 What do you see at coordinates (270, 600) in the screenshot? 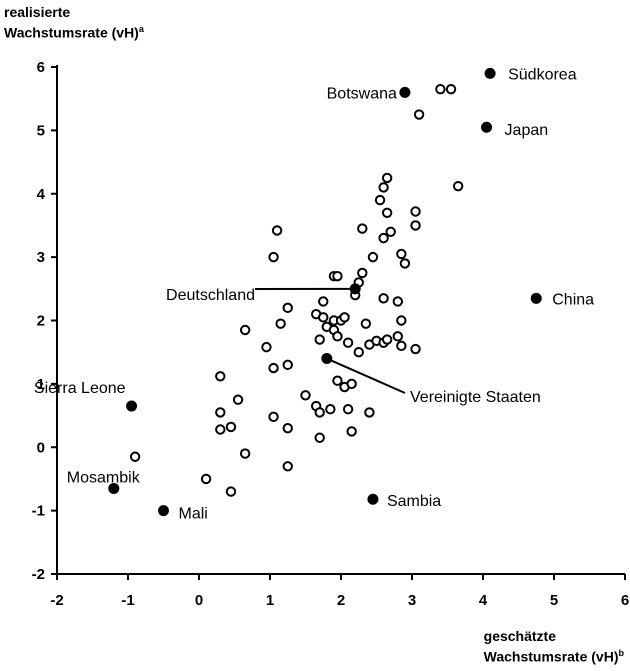
I see `x-tick-label: 1` at bounding box center [270, 600].